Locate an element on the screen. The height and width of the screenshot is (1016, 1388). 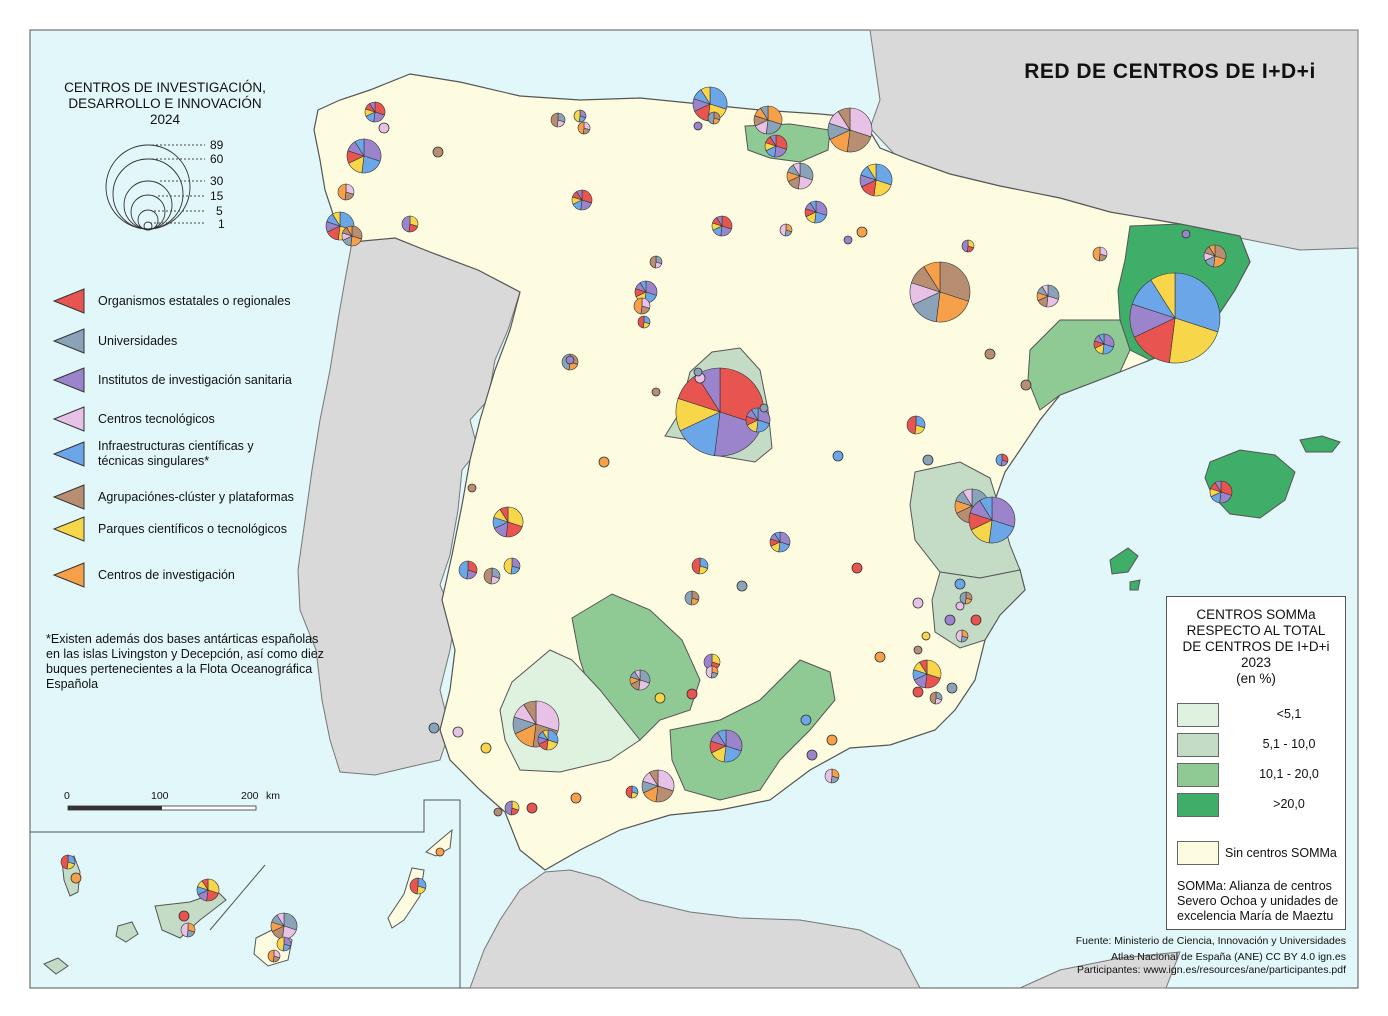
size-label: 1 is located at coordinates (221, 224).